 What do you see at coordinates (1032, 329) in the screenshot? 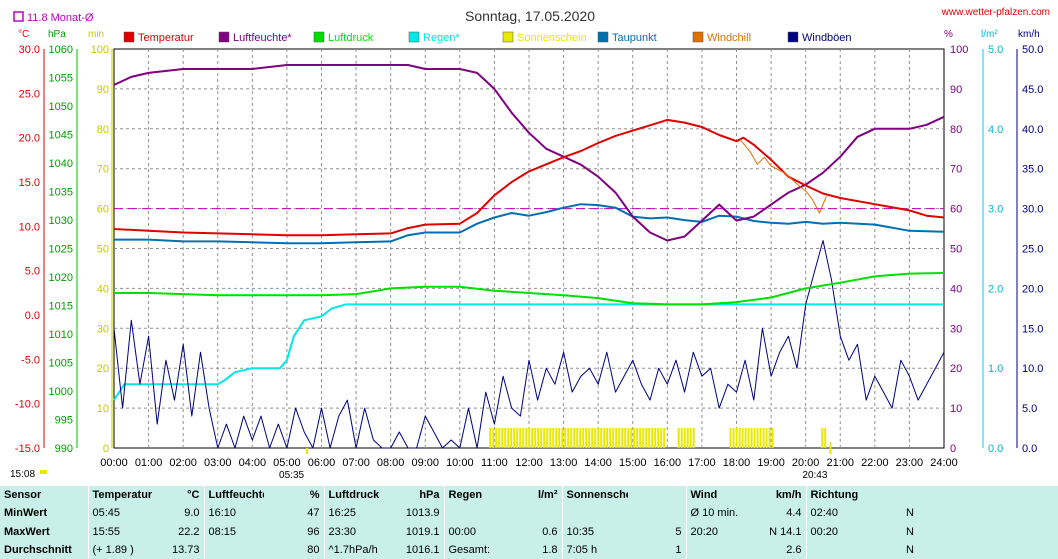
I see `wind-axis-tick: 15.0` at bounding box center [1032, 329].